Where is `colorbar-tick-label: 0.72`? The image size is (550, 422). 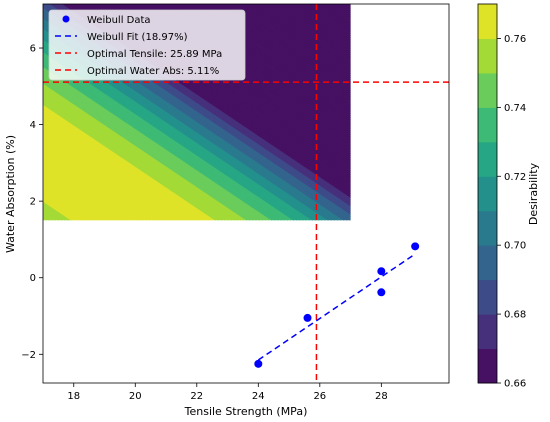 colorbar-tick-label: 0.72 is located at coordinates (515, 177).